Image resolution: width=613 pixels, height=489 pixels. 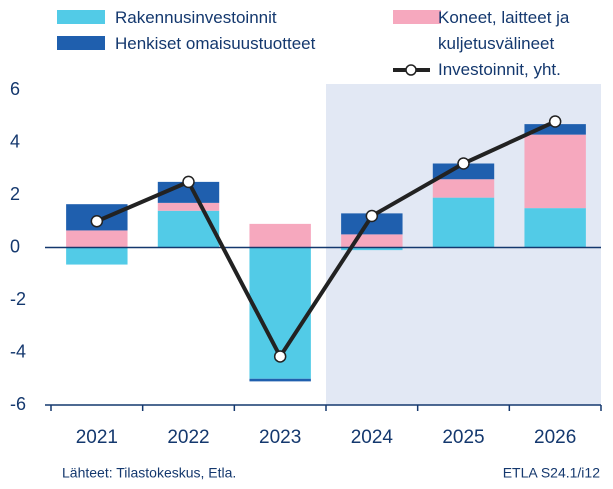 I want to click on x-tick-label: 2021, so click(x=97, y=437).